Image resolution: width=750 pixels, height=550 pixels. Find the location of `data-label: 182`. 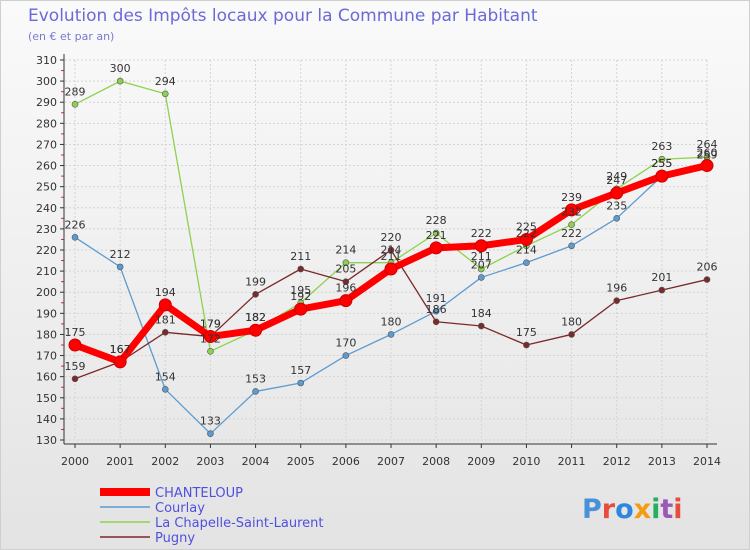

data-label: 182 is located at coordinates (255, 317).